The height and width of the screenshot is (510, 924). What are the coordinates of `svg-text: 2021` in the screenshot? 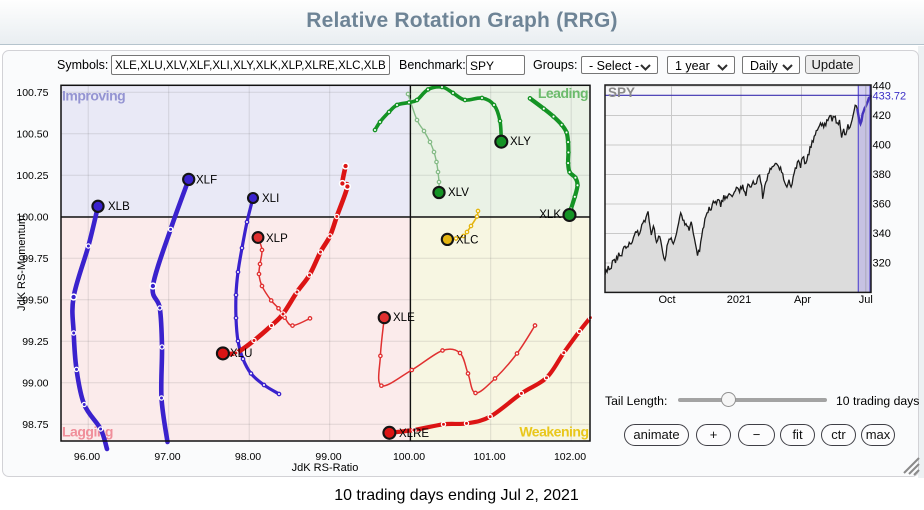 It's located at (739, 300).